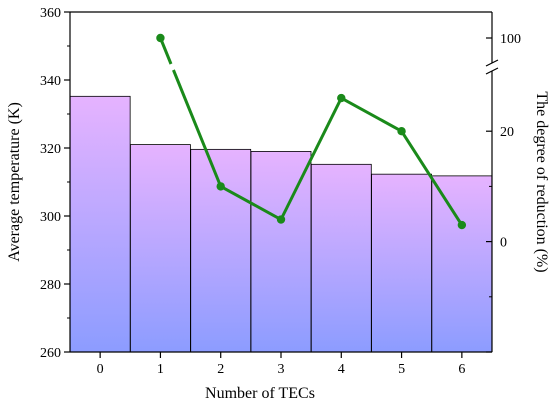 The height and width of the screenshot is (406, 550). Describe the element at coordinates (50, 217) in the screenshot. I see `y-tick-label: 300` at that location.